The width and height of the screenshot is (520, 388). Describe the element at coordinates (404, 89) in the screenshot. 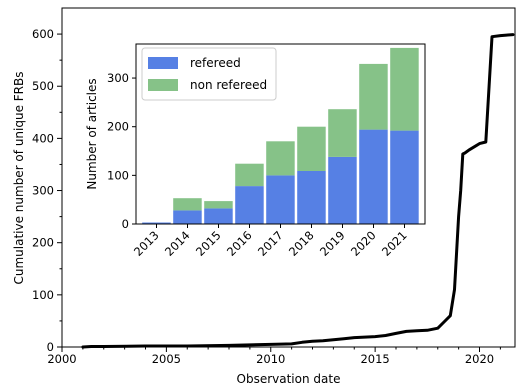

I see `bar-non-refereed-2021` at that location.